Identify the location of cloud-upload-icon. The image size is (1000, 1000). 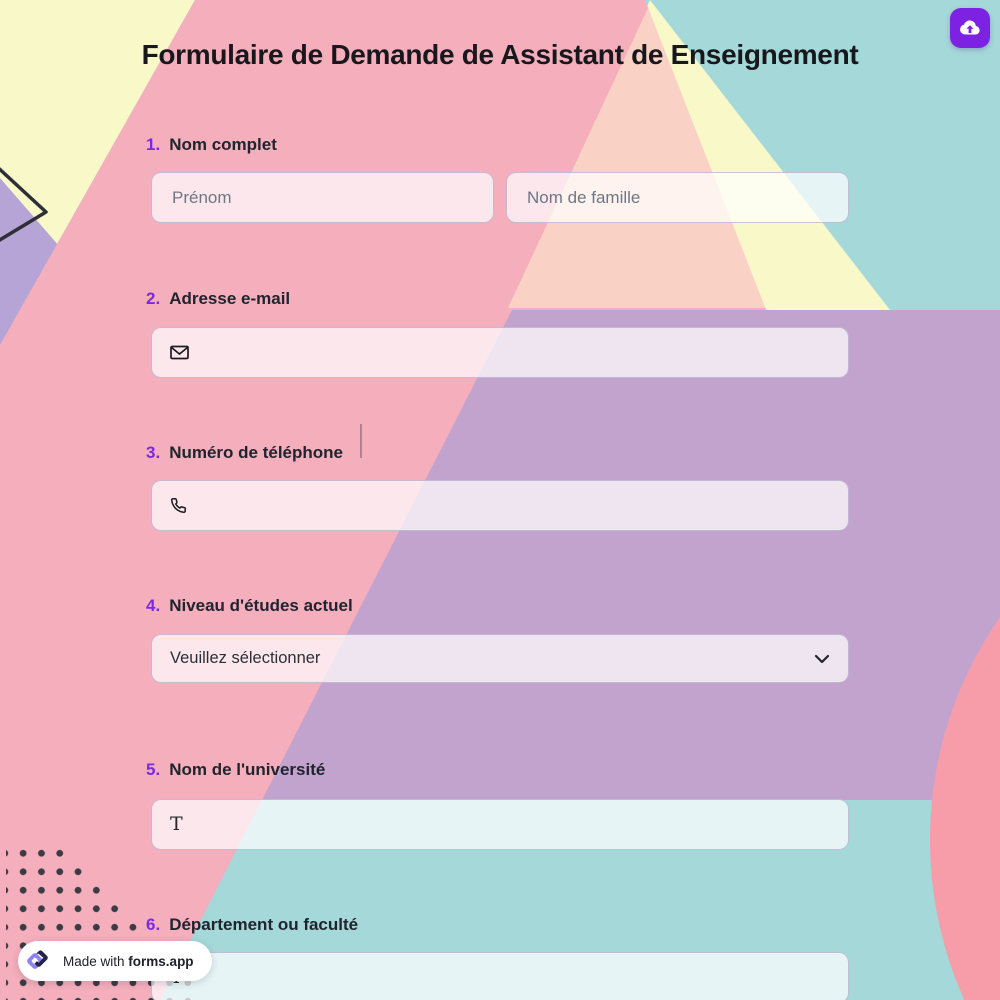
(970, 28).